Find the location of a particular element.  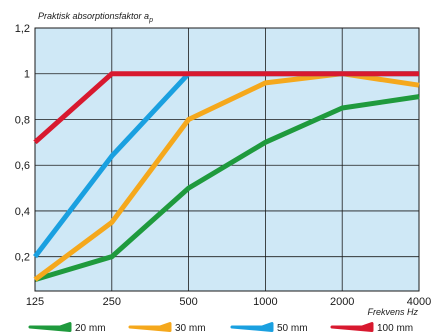

legend-item: 100 mm is located at coordinates (371, 328).